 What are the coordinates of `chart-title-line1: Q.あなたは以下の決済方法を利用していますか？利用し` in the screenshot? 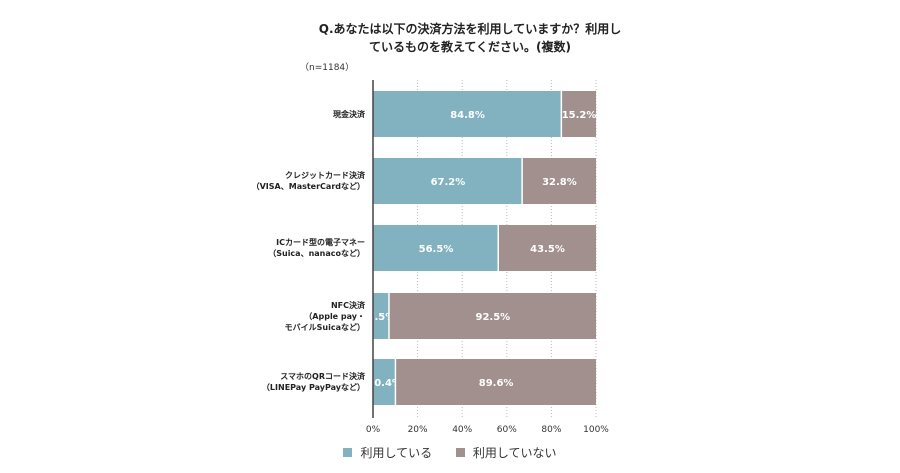 It's located at (470, 29).